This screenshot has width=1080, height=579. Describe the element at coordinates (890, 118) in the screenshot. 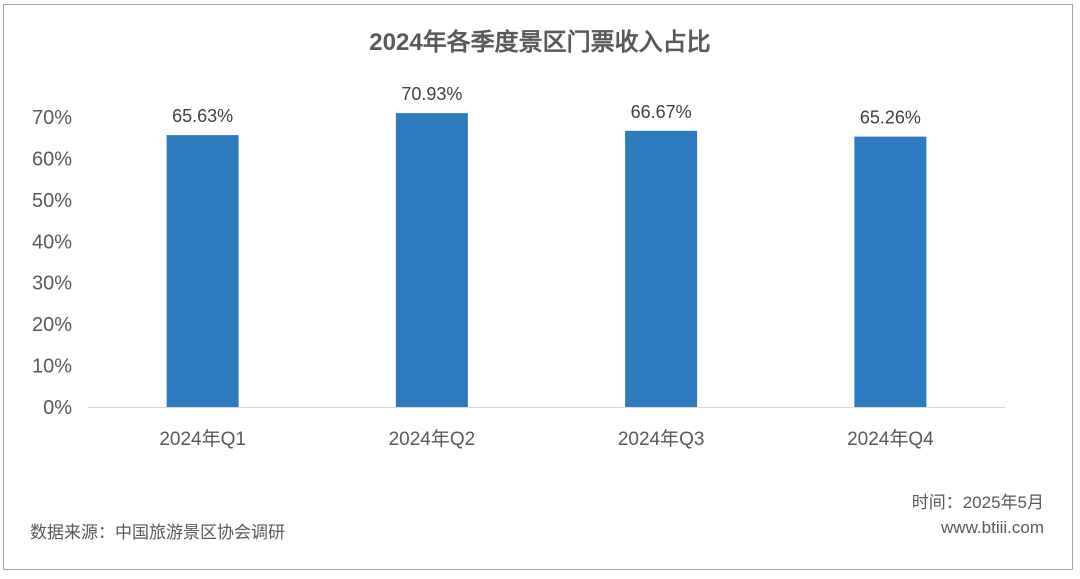

I see `data-label: 65.26%` at that location.